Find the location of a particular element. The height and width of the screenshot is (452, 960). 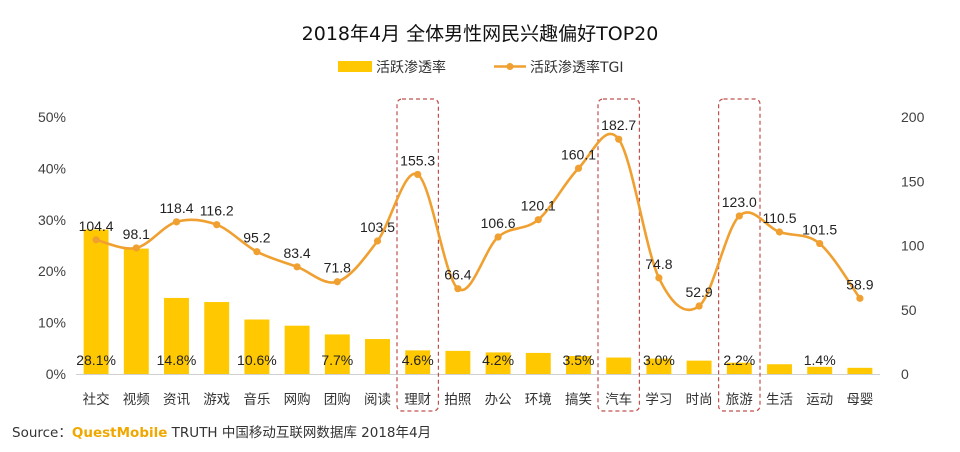

tgi-data-label: 160.1 is located at coordinates (578, 154).